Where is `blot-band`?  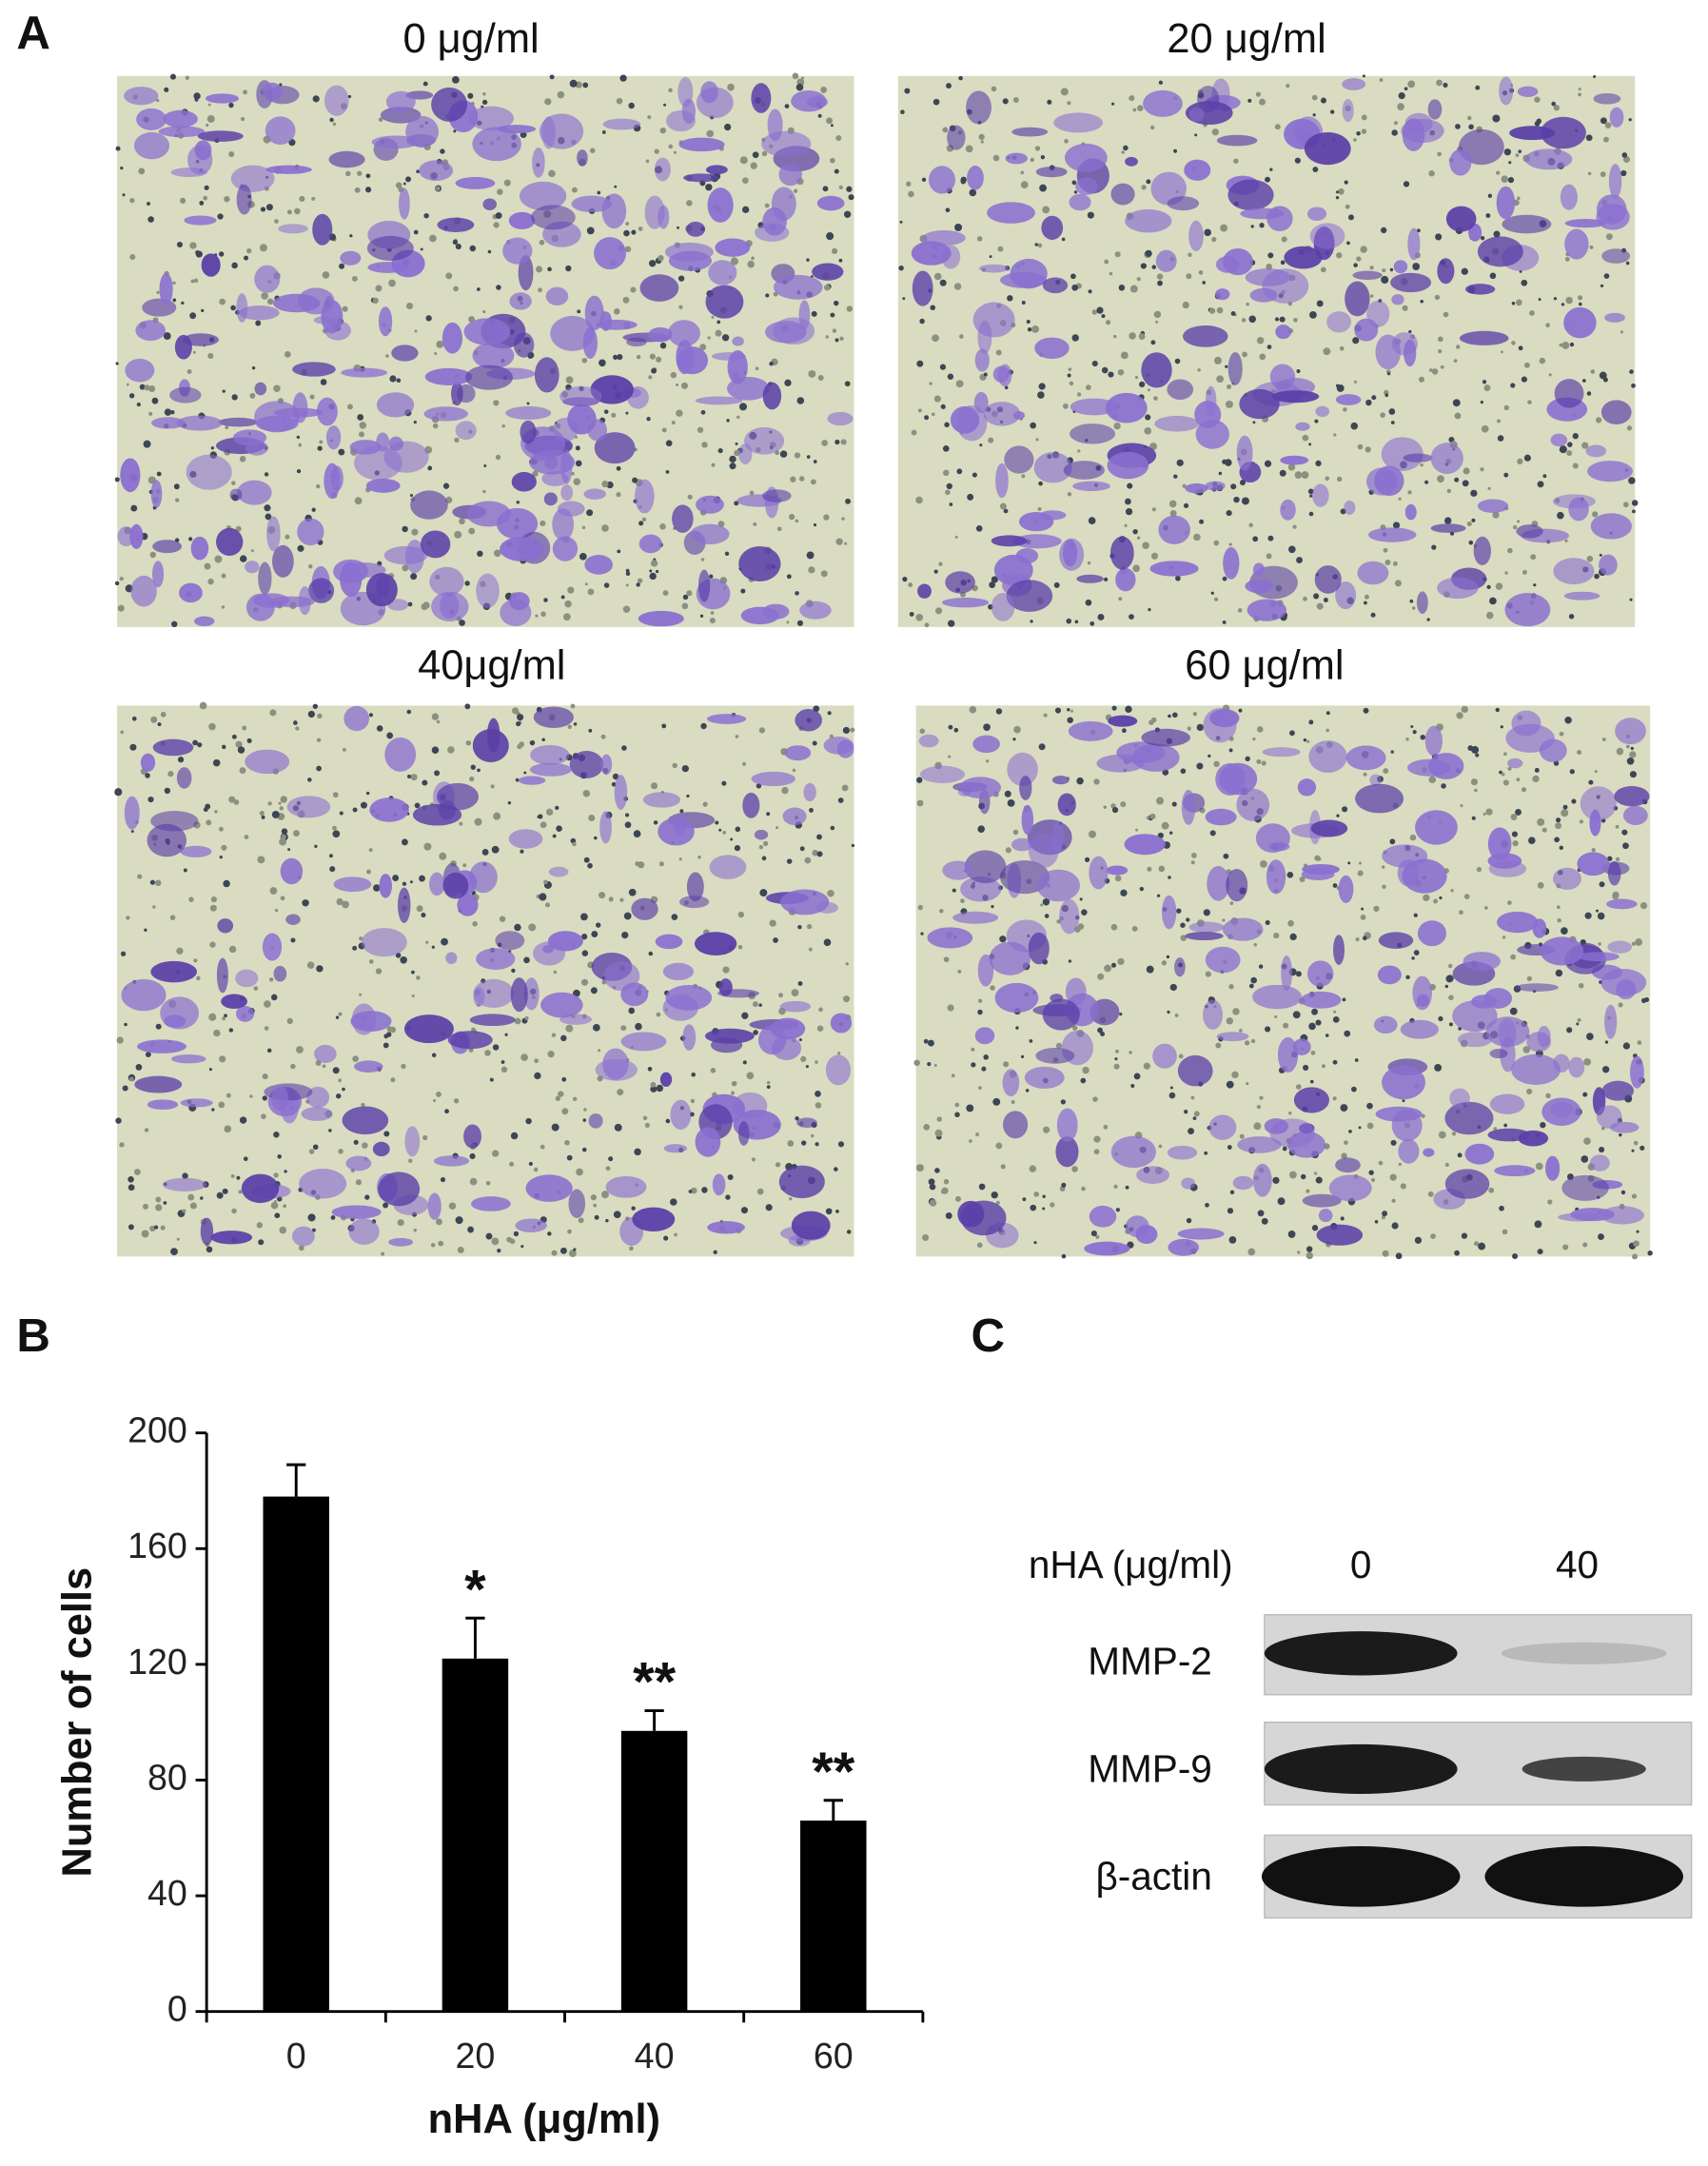
blot-band is located at coordinates (1361, 1768).